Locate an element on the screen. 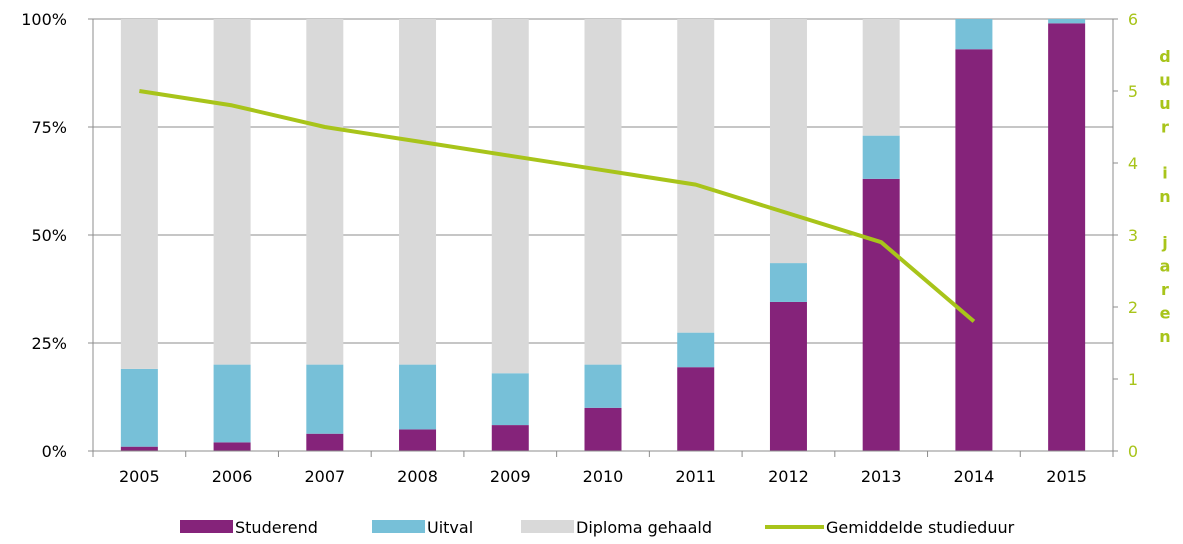 Image resolution: width=1183 pixels, height=544 pixels. bar-diploma-gehaald-2005 is located at coordinates (139, 194).